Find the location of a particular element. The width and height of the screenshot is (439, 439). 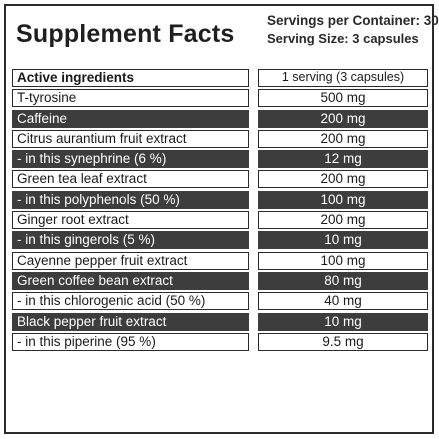

table-row: - in this gingerols (5 %) 10 mg is located at coordinates (219, 240).